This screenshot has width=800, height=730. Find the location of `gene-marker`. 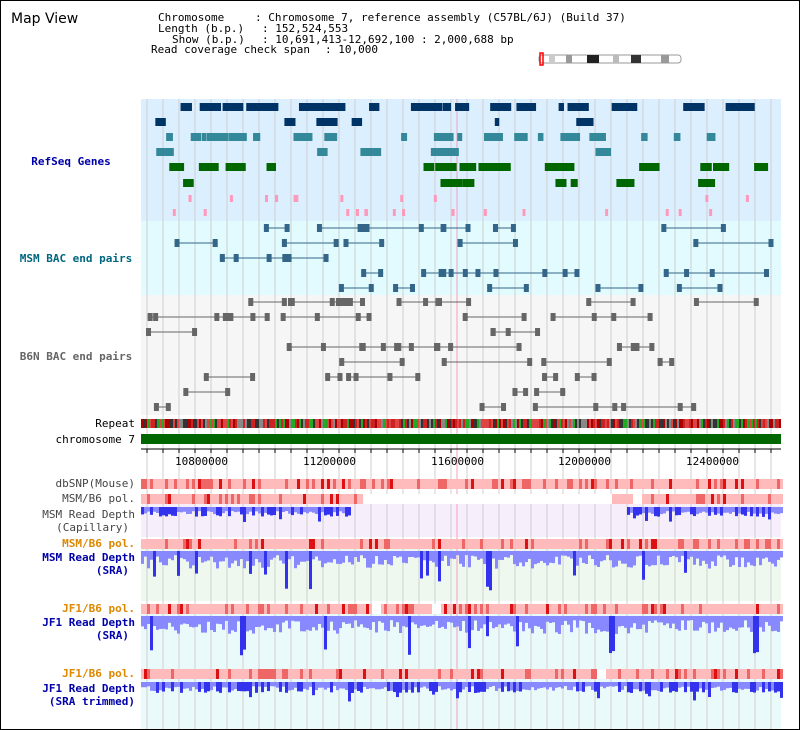

gene-marker is located at coordinates (174, 212).